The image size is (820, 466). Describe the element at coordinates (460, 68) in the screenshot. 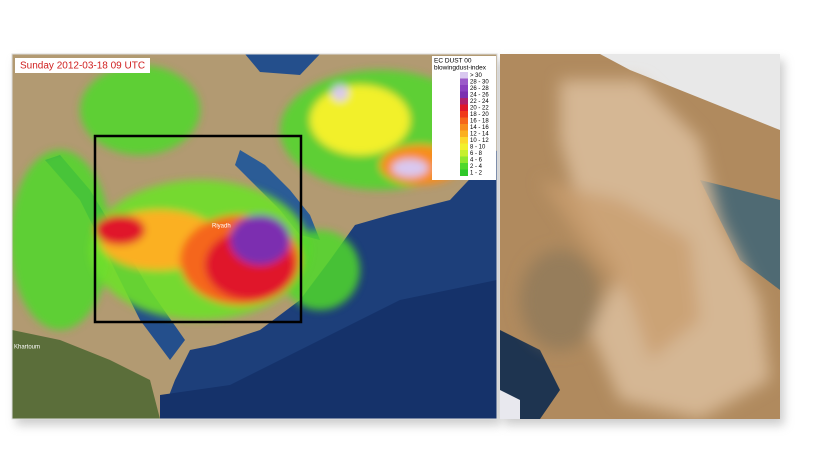

I see `legend-subtitle: blowingdust-index` at that location.